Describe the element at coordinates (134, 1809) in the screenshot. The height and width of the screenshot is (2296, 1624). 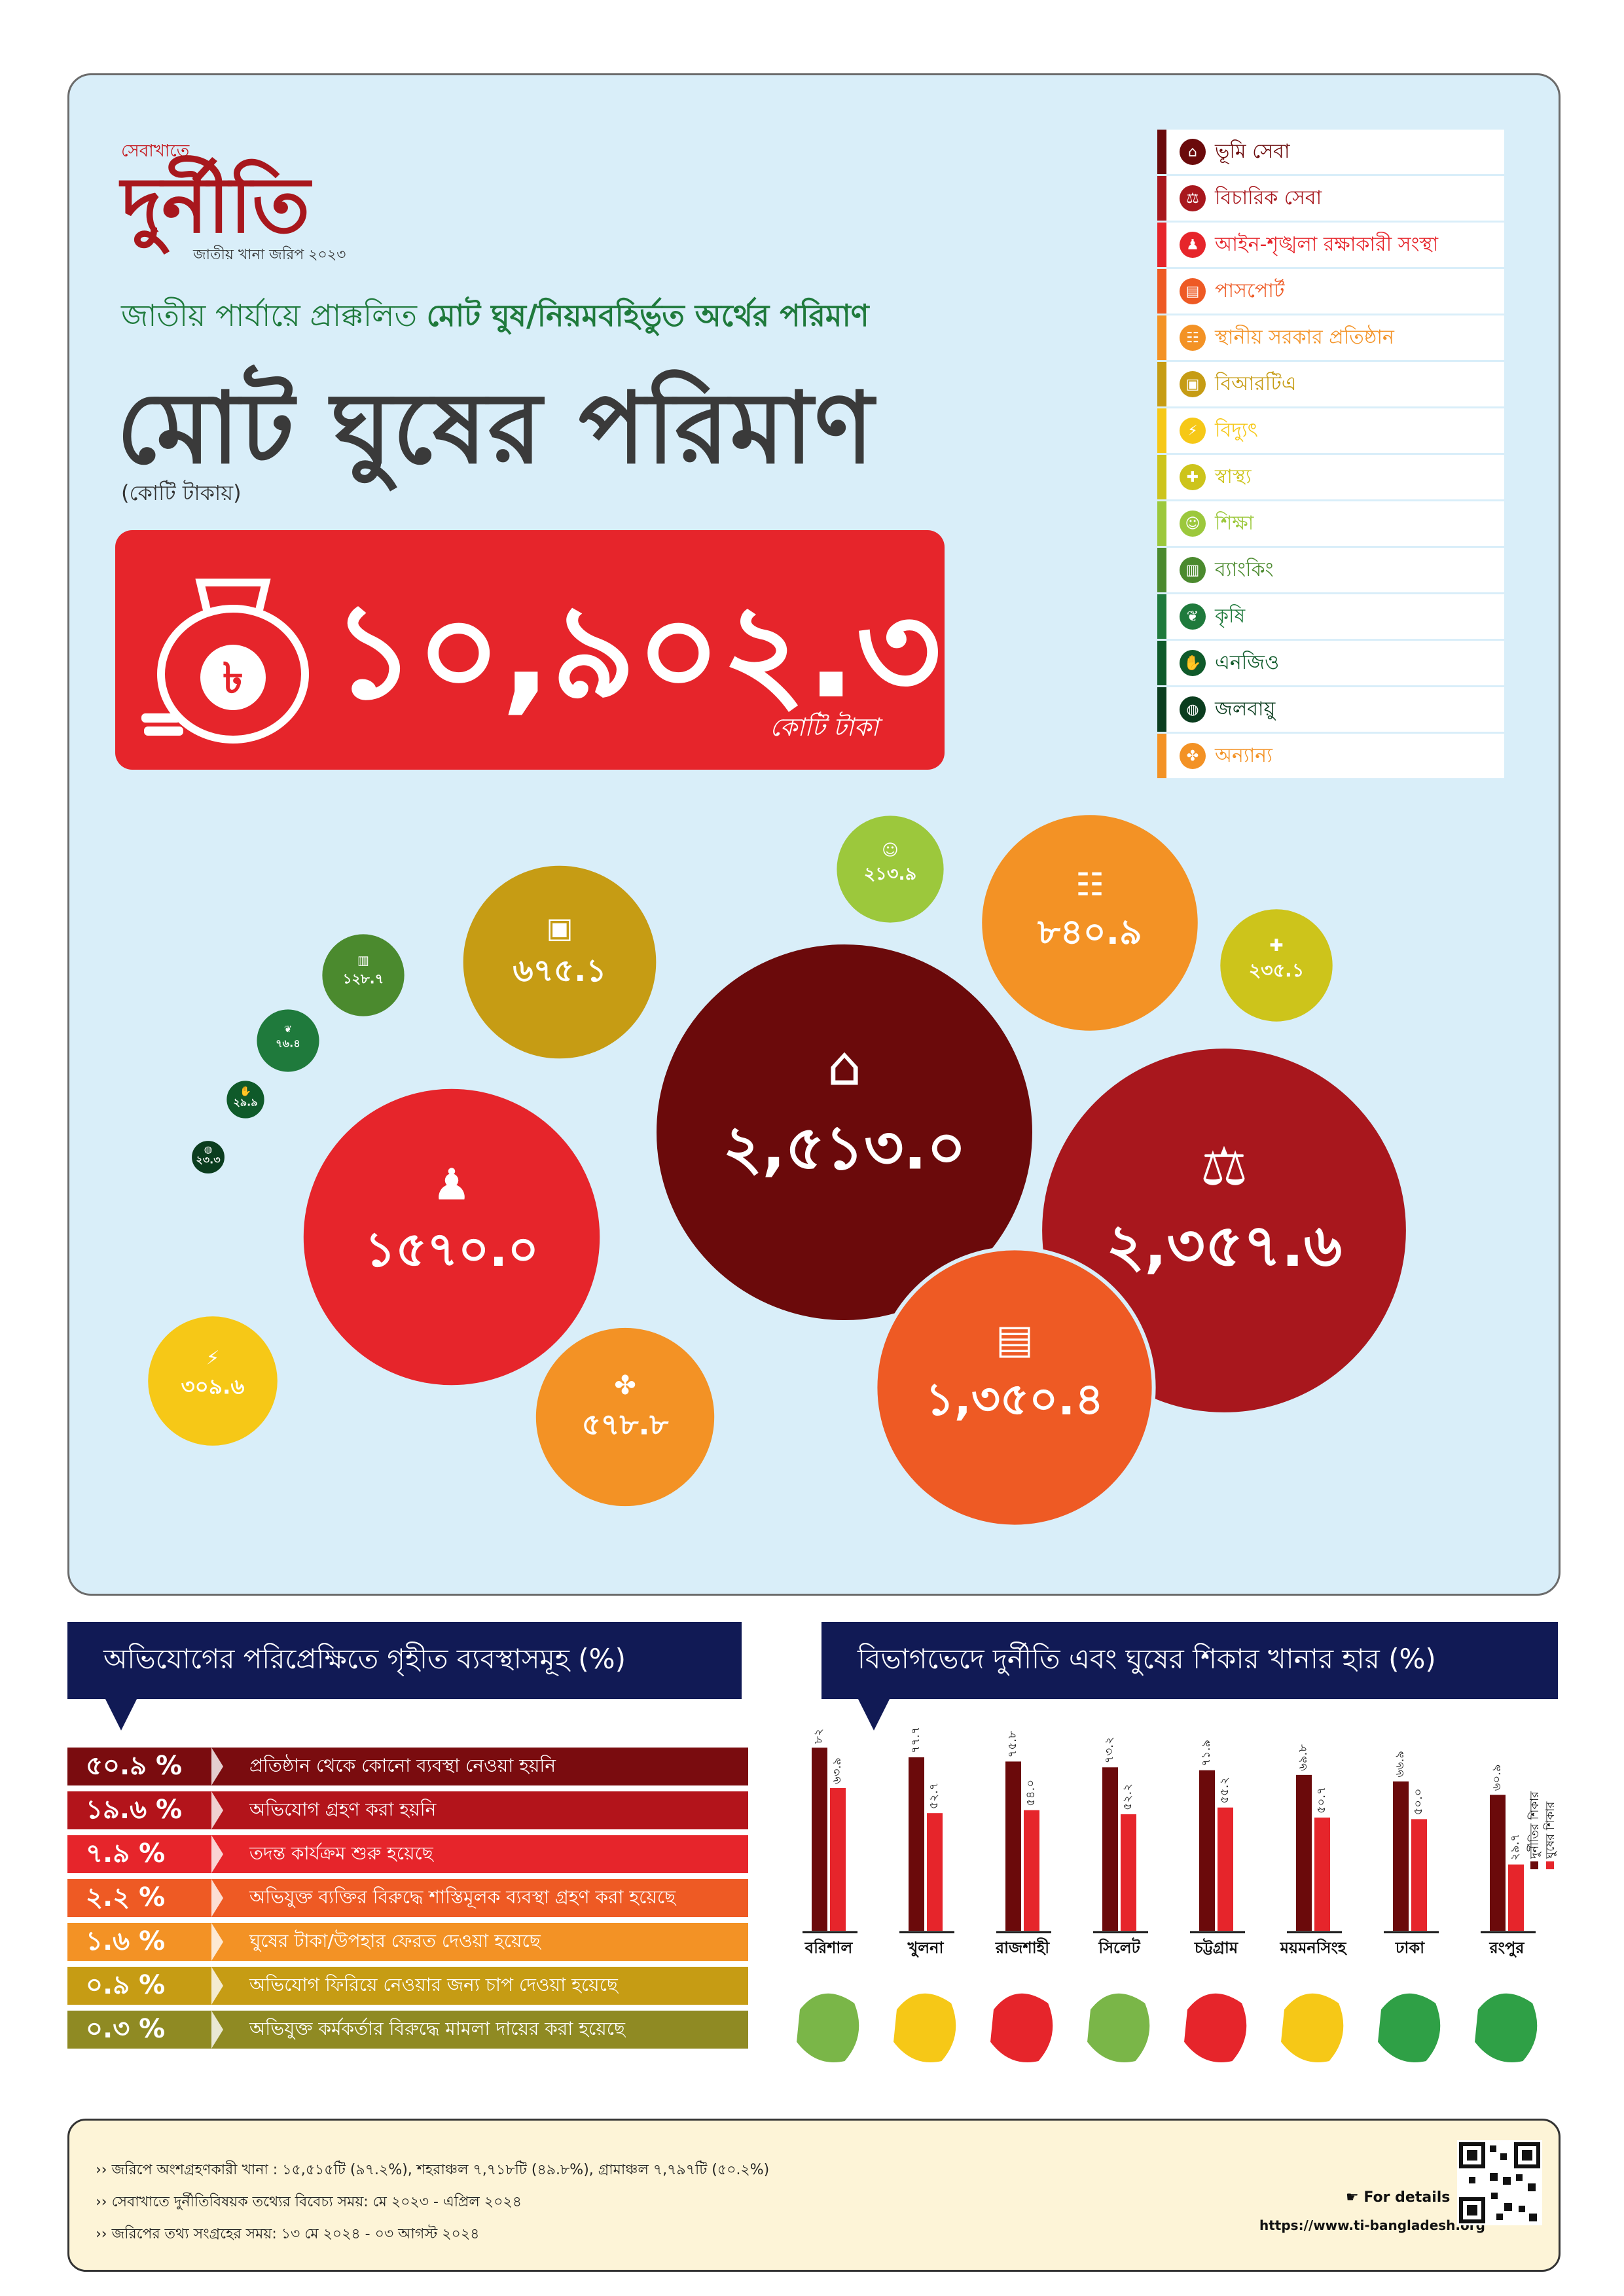
I see `measure-value: ১৯.৬ %` at that location.